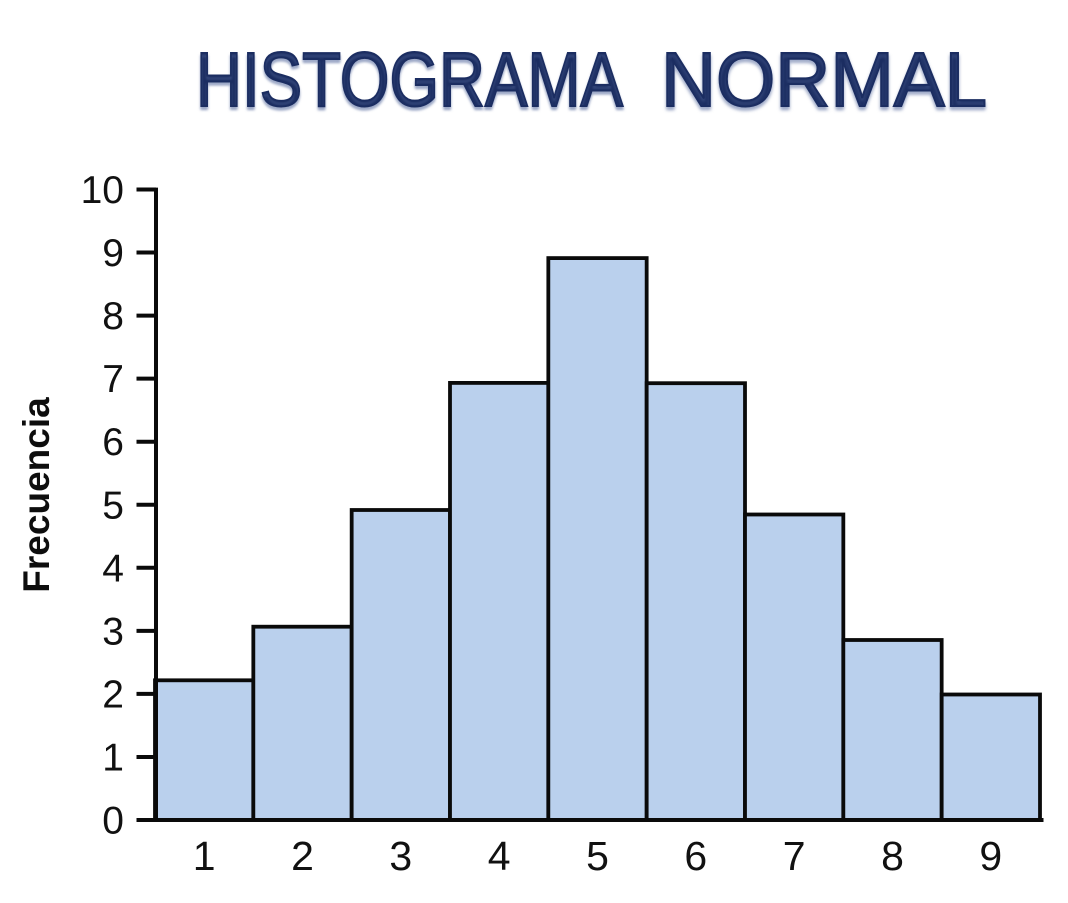 The width and height of the screenshot is (1068, 903). Describe the element at coordinates (113, 821) in the screenshot. I see `svg-text: 0` at that location.